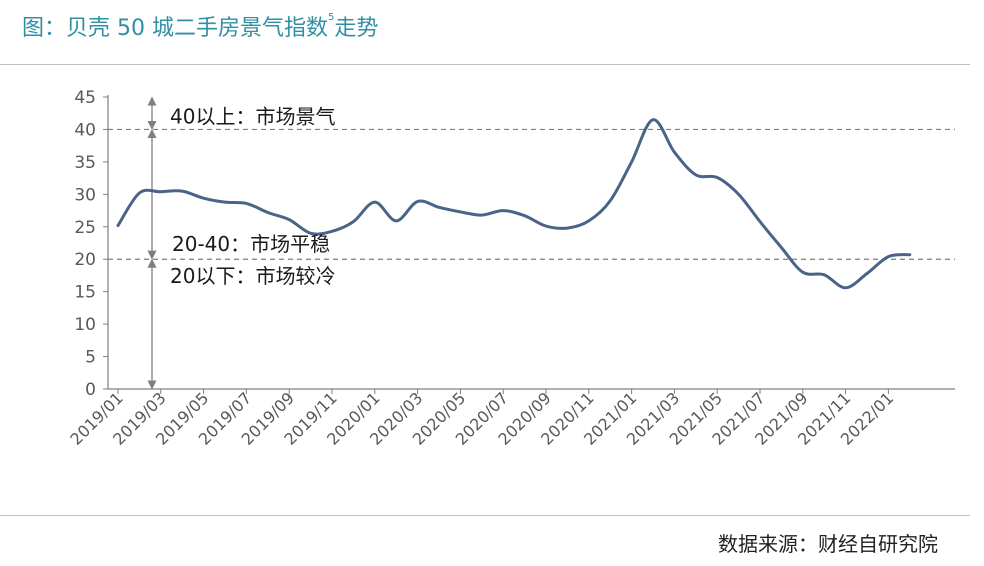 This screenshot has width=984, height=566. What do you see at coordinates (331, 17) in the screenshot?
I see `chart-title-superscript: 5` at bounding box center [331, 17].